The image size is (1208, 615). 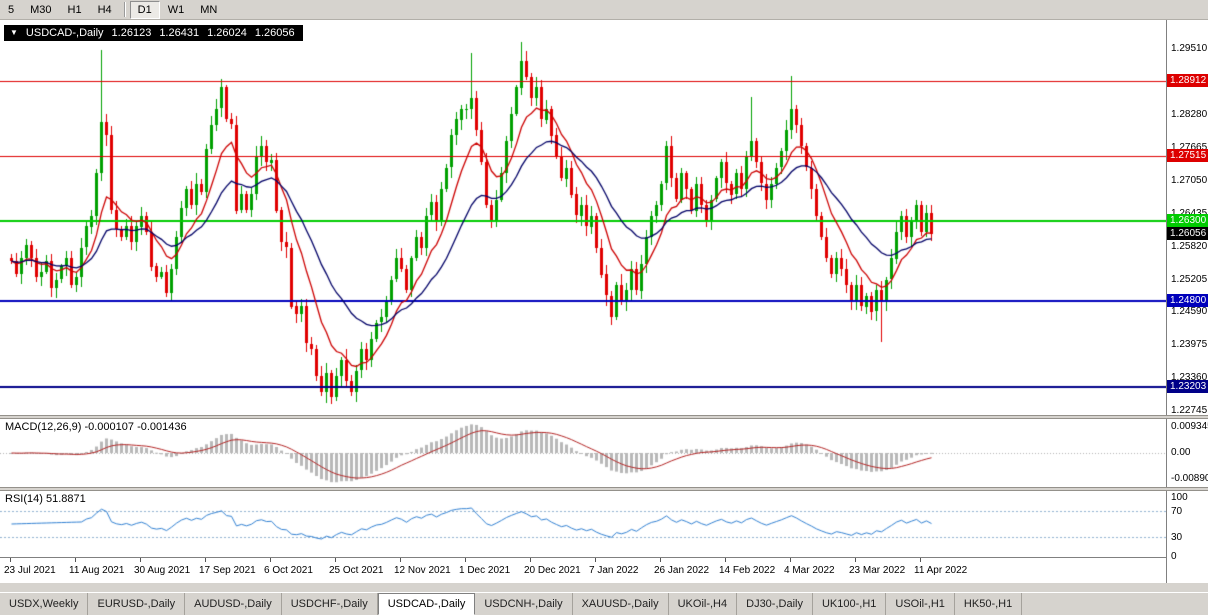 I want to click on price-axis-tick: 1.26435, so click(x=1189, y=213).